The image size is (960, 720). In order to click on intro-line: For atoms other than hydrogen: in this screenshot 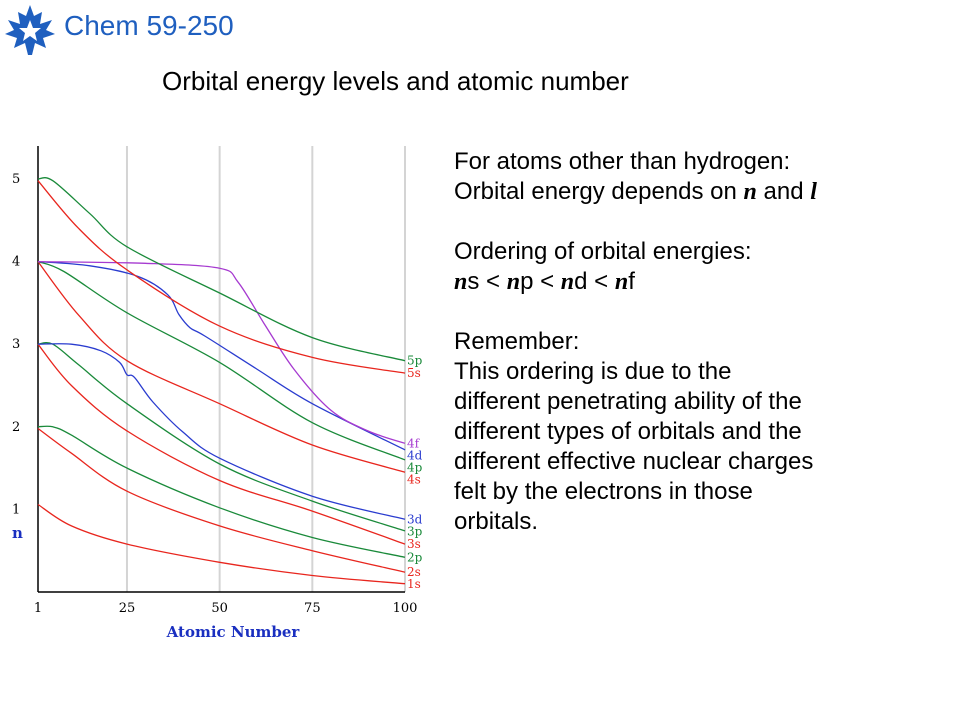, I will do `click(622, 161)`.